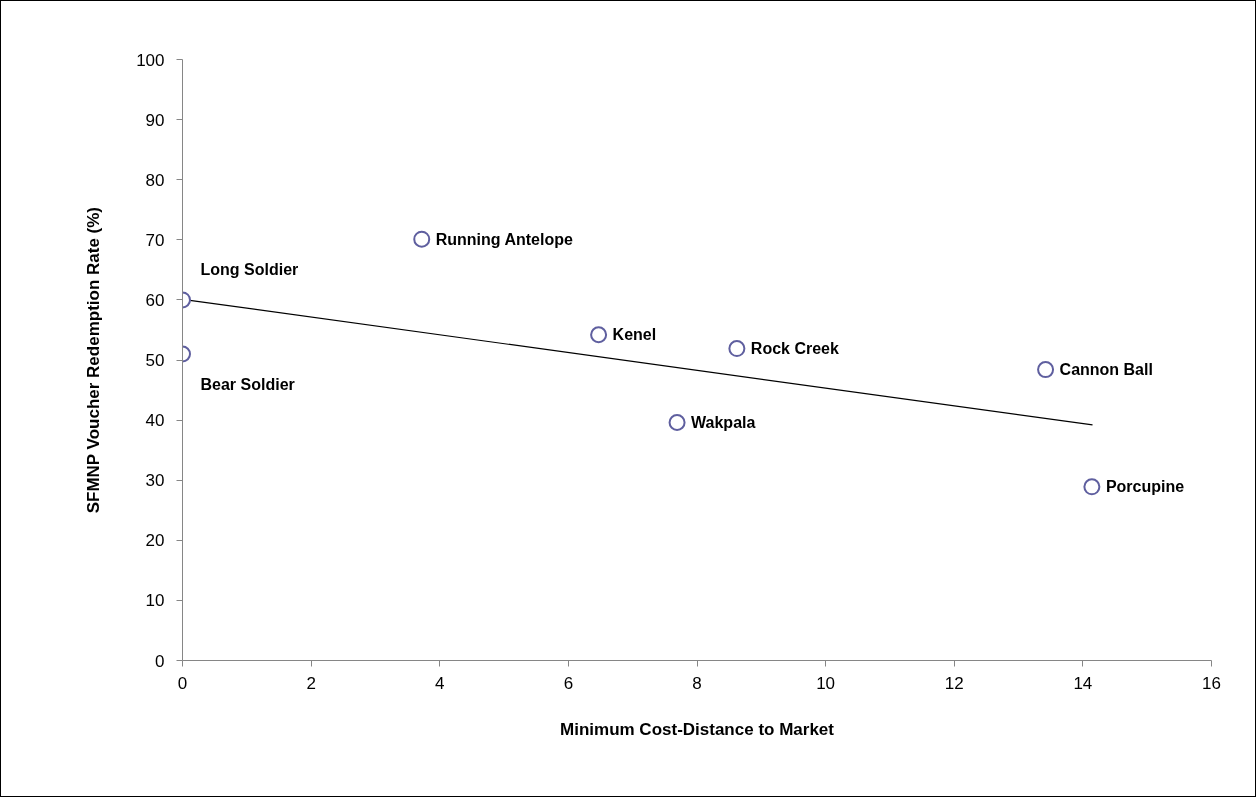 This screenshot has height=797, width=1256. I want to click on annotation: Wakpala, so click(723, 422).